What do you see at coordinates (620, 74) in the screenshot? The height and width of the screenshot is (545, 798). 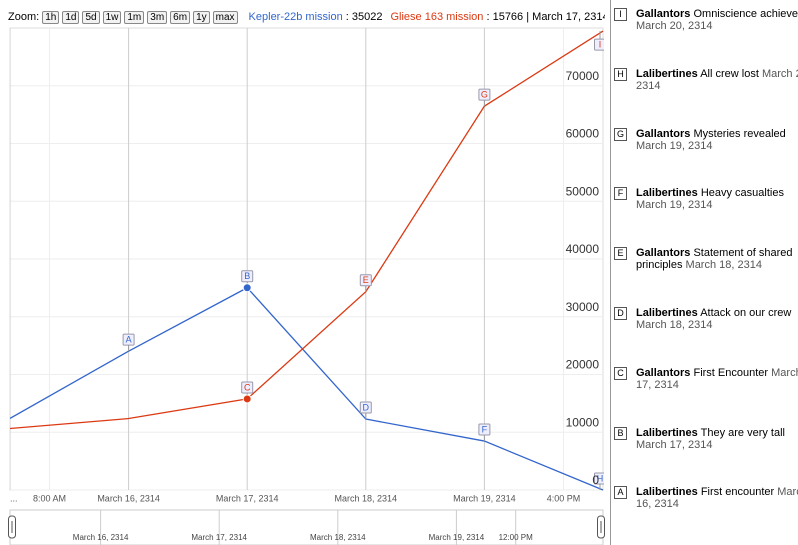 I see `annotation-letter: H` at bounding box center [620, 74].